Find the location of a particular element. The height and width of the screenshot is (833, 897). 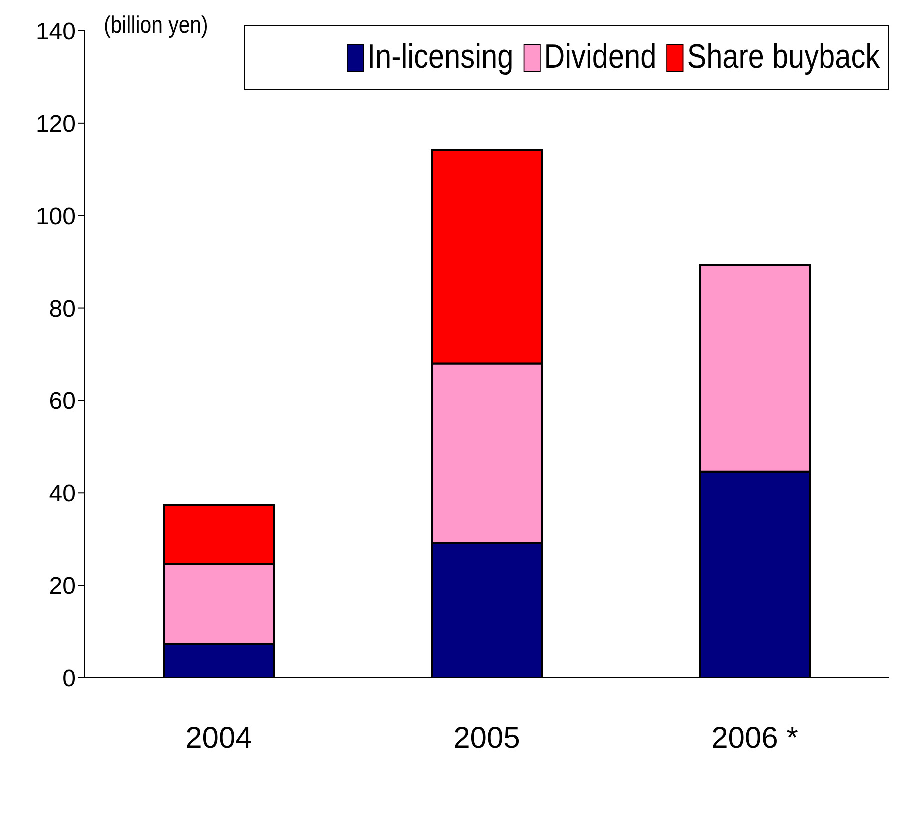

y-tick-label: 60 is located at coordinates (62, 402).